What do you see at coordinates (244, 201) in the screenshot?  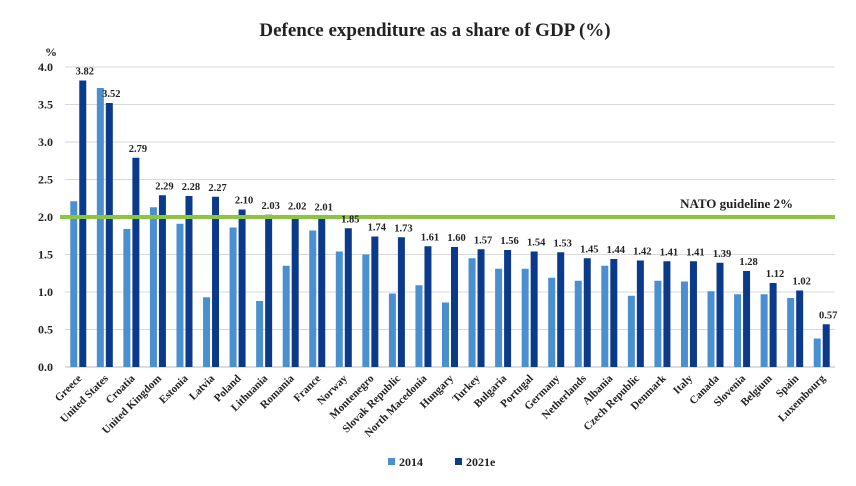 I see `data-label: 2.10` at bounding box center [244, 201].